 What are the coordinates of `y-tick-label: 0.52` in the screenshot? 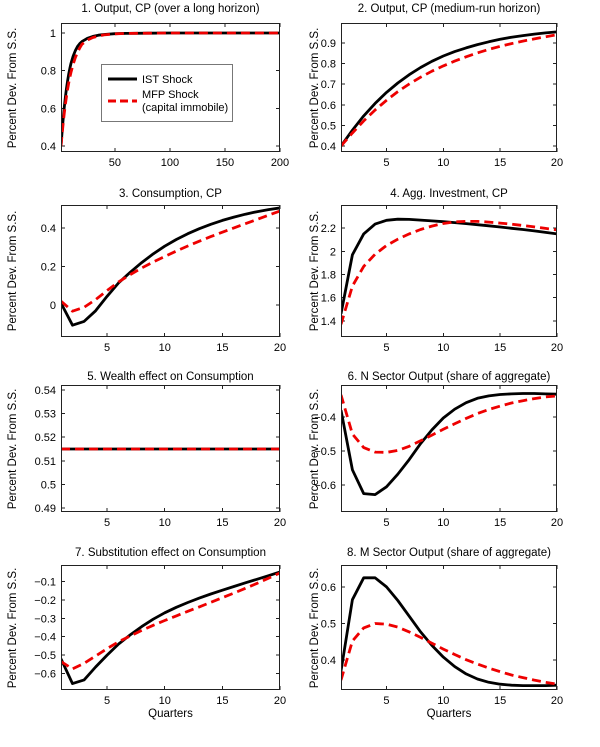 It's located at (45, 438).